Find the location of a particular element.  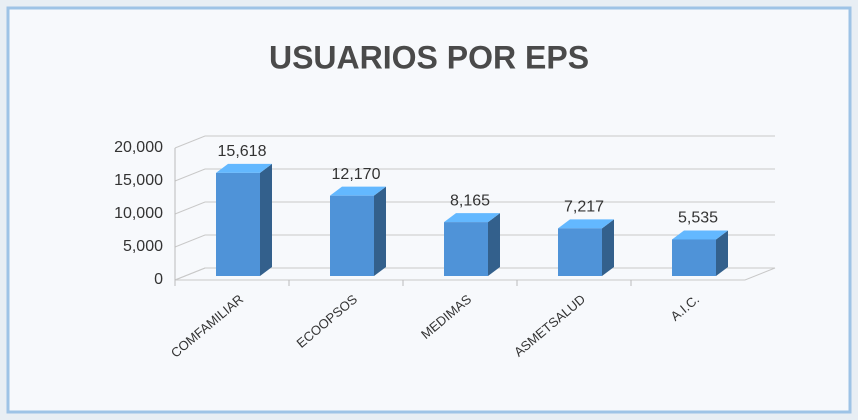

value-label: 7,217 is located at coordinates (584, 207).